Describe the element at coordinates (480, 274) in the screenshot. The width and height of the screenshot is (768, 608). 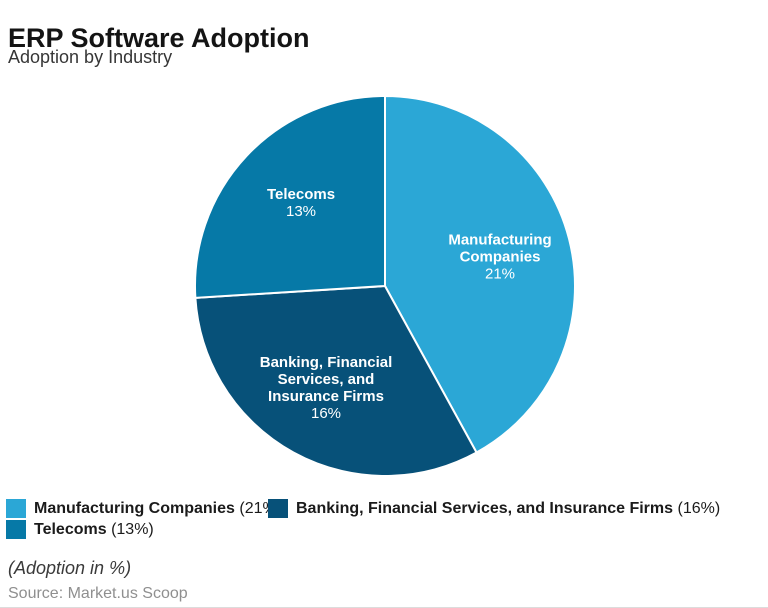
I see `pie-slice-manufacturing-companies` at that location.